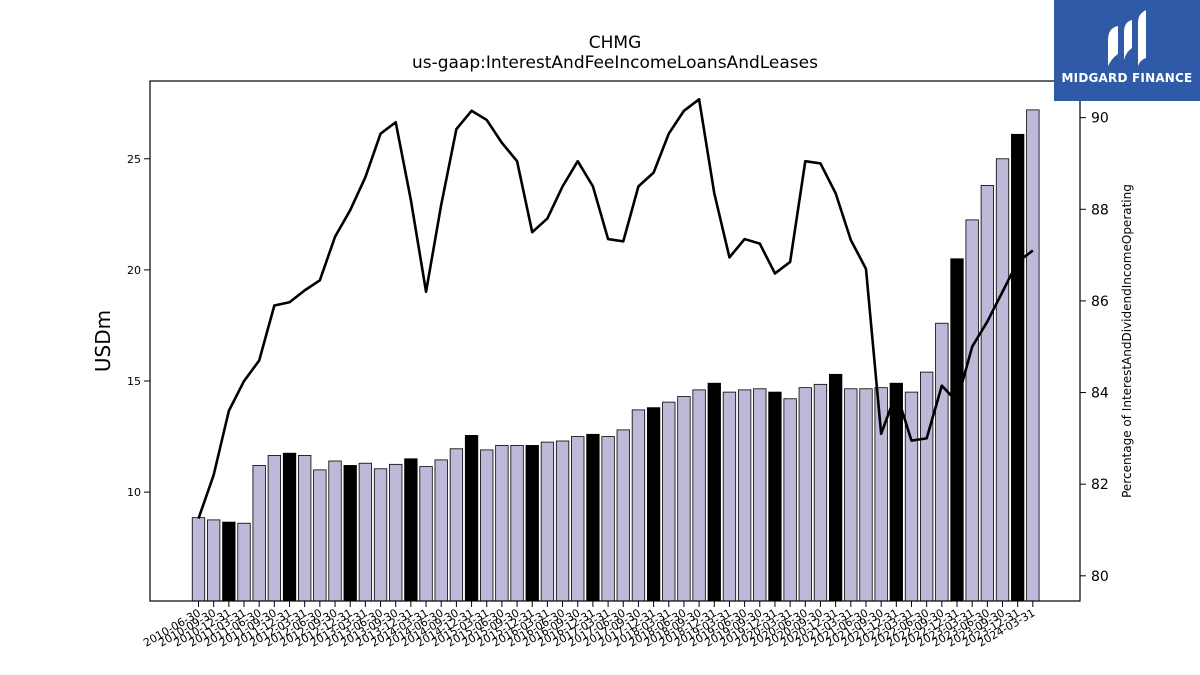 This screenshot has width=1200, height=675. Describe the element at coordinates (138, 326) in the screenshot. I see `left-axis: 10 15 20 25` at that location.